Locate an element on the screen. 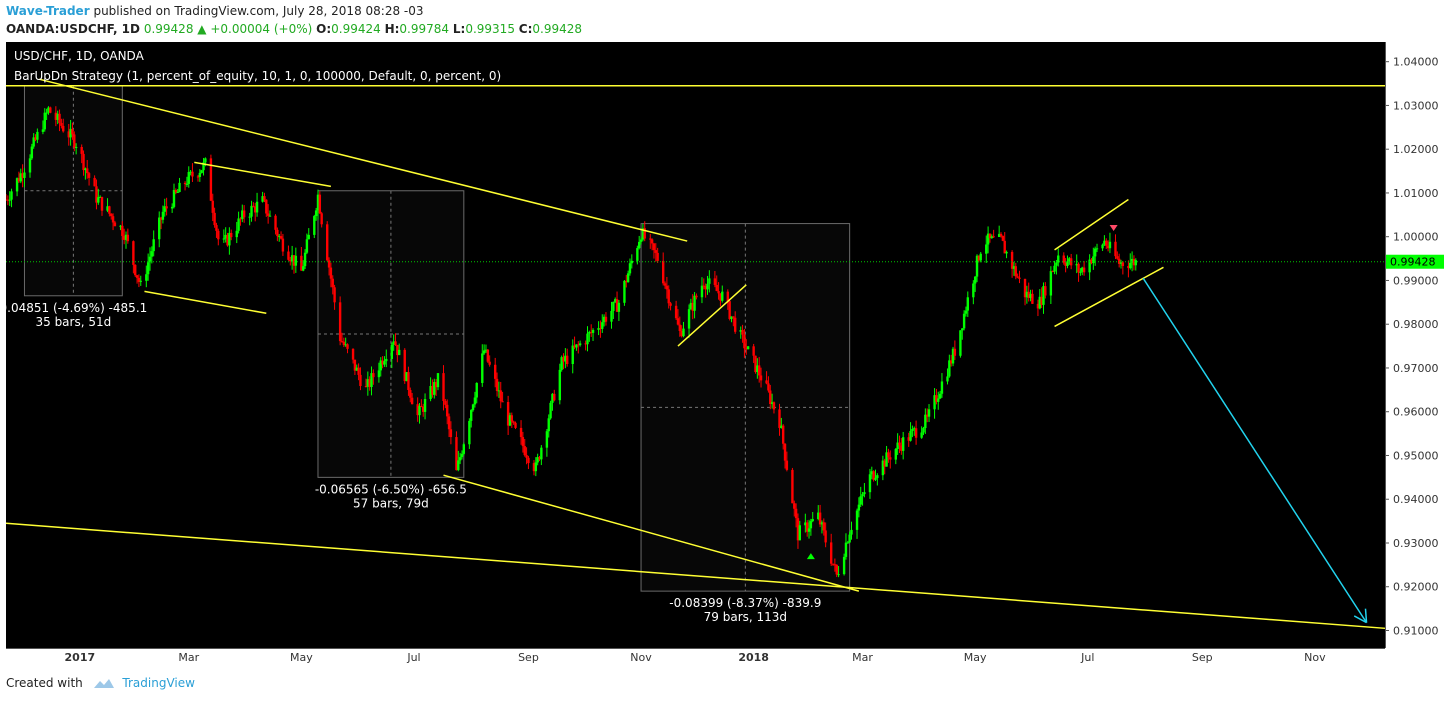 The height and width of the screenshot is (703, 1444). symbol-label: OANDA:USDCHF, 1D is located at coordinates (73, 29).